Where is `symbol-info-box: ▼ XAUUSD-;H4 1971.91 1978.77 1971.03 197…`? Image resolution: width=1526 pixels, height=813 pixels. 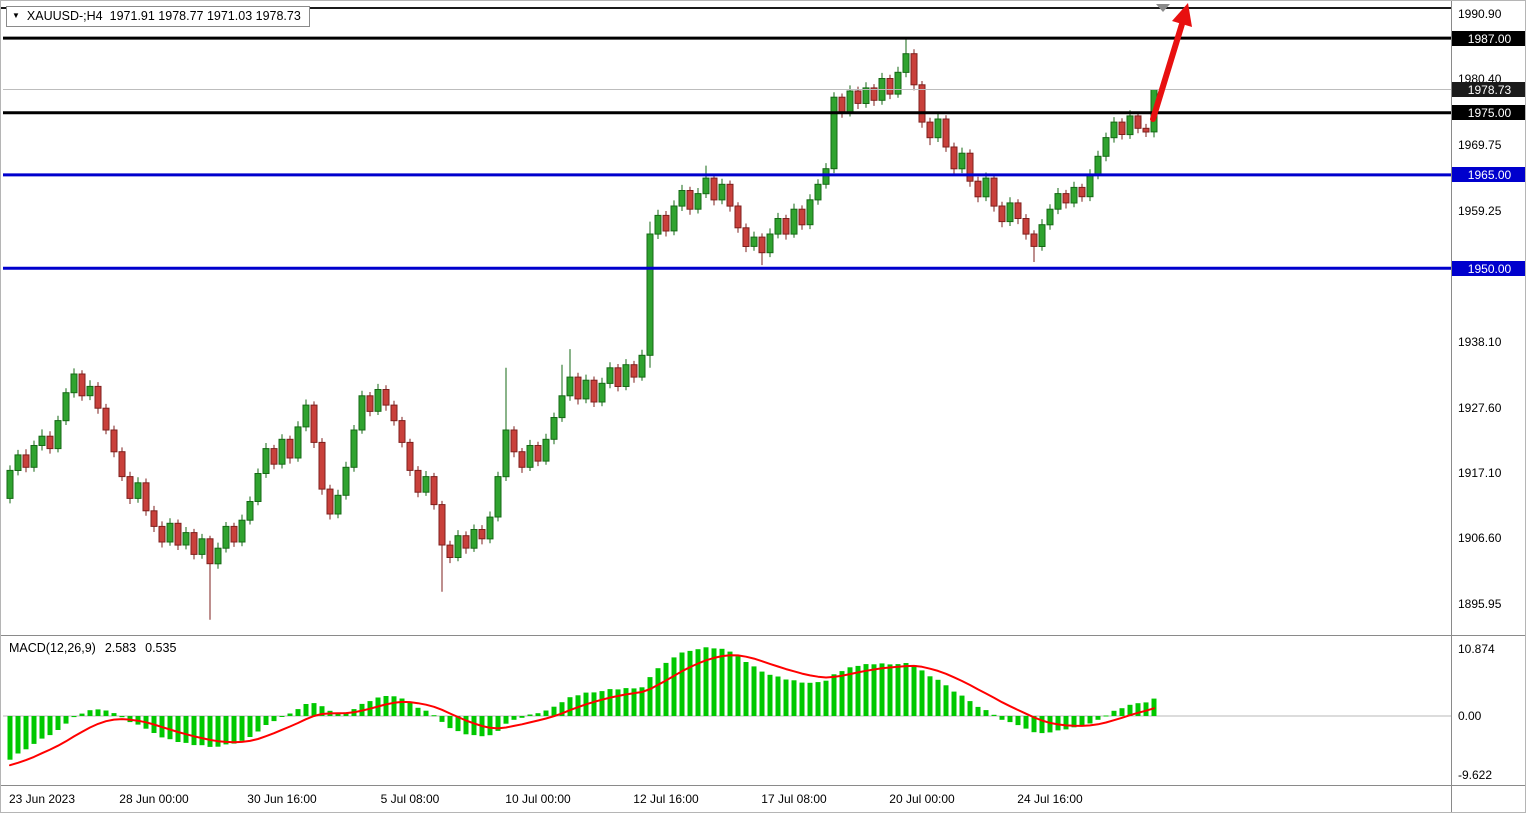
symbol-info-box: ▼ XAUUSD-;H4 1971.91 1978.77 1971.03 197… is located at coordinates (158, 16).